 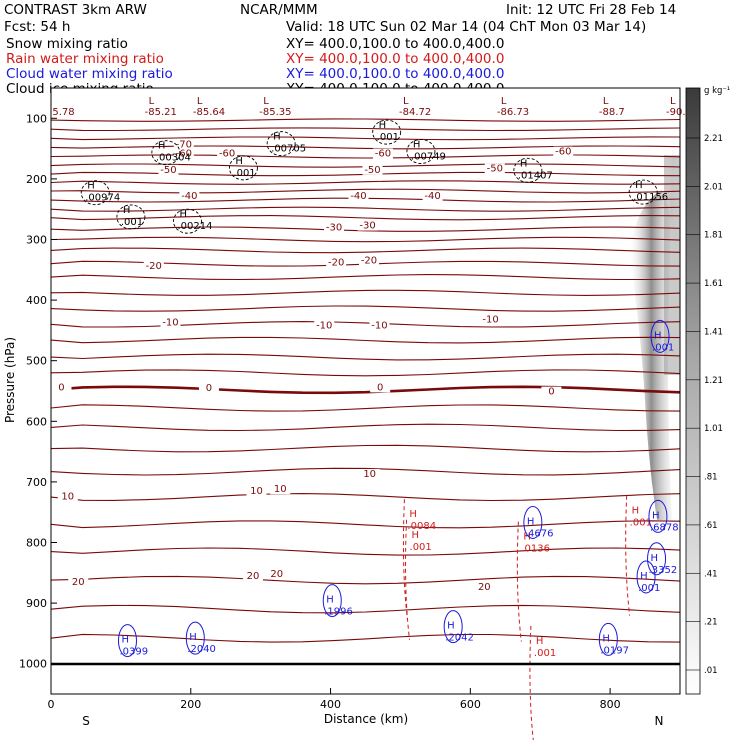 What do you see at coordinates (366, 719) in the screenshot?
I see `x-axis-title: Distance (km)` at bounding box center [366, 719].